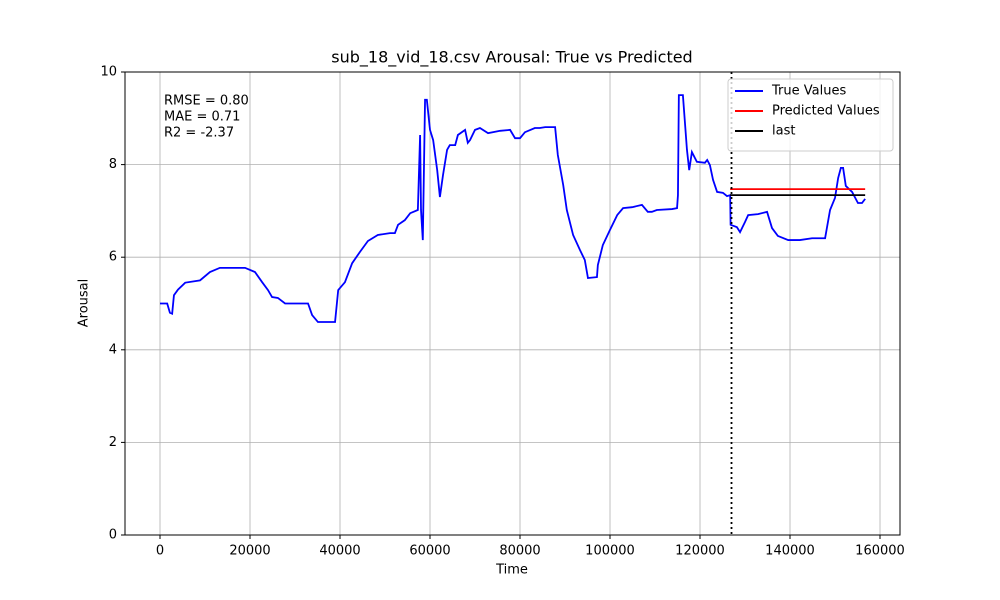 The width and height of the screenshot is (1000, 600). Describe the element at coordinates (108, 72) in the screenshot. I see `y-tick-label: 10` at that location.